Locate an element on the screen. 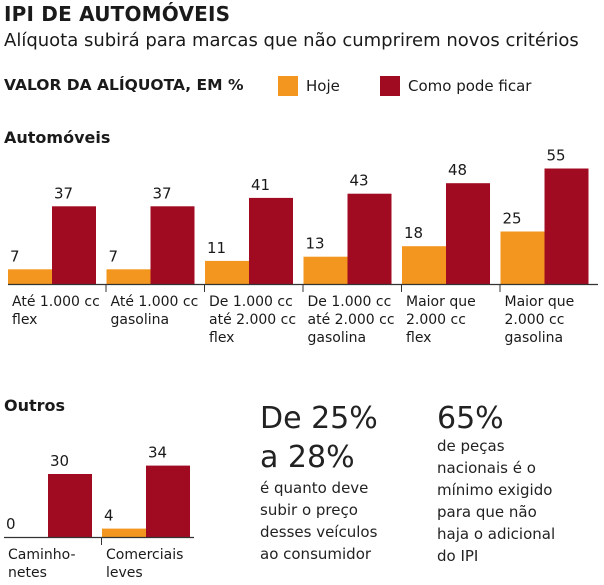 Image resolution: width=604 pixels, height=585 pixels. automoveis-category-label-4-line-1: 2.000 cc is located at coordinates (436, 320).